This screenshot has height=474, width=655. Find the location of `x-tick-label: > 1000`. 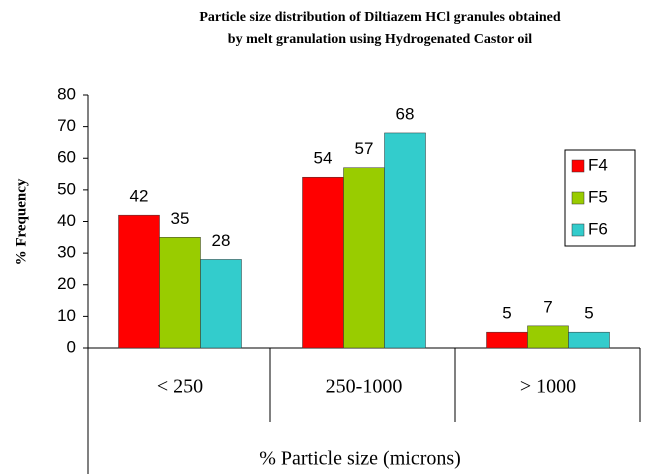

x-tick-label: > 1000 is located at coordinates (548, 387).